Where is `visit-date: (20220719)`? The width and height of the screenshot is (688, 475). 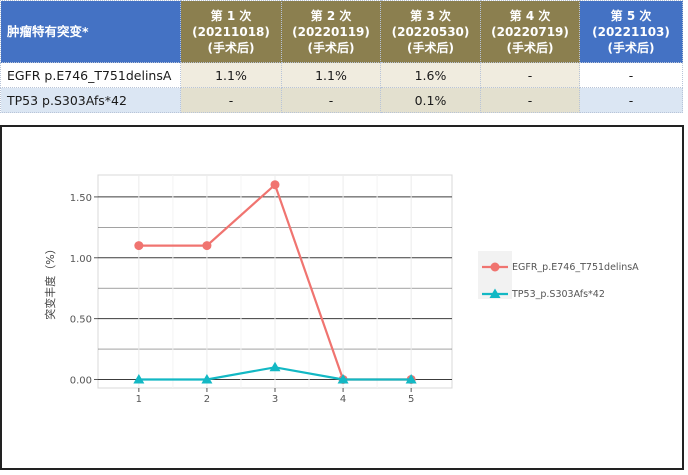 visit-date: (20220719) is located at coordinates (530, 31).